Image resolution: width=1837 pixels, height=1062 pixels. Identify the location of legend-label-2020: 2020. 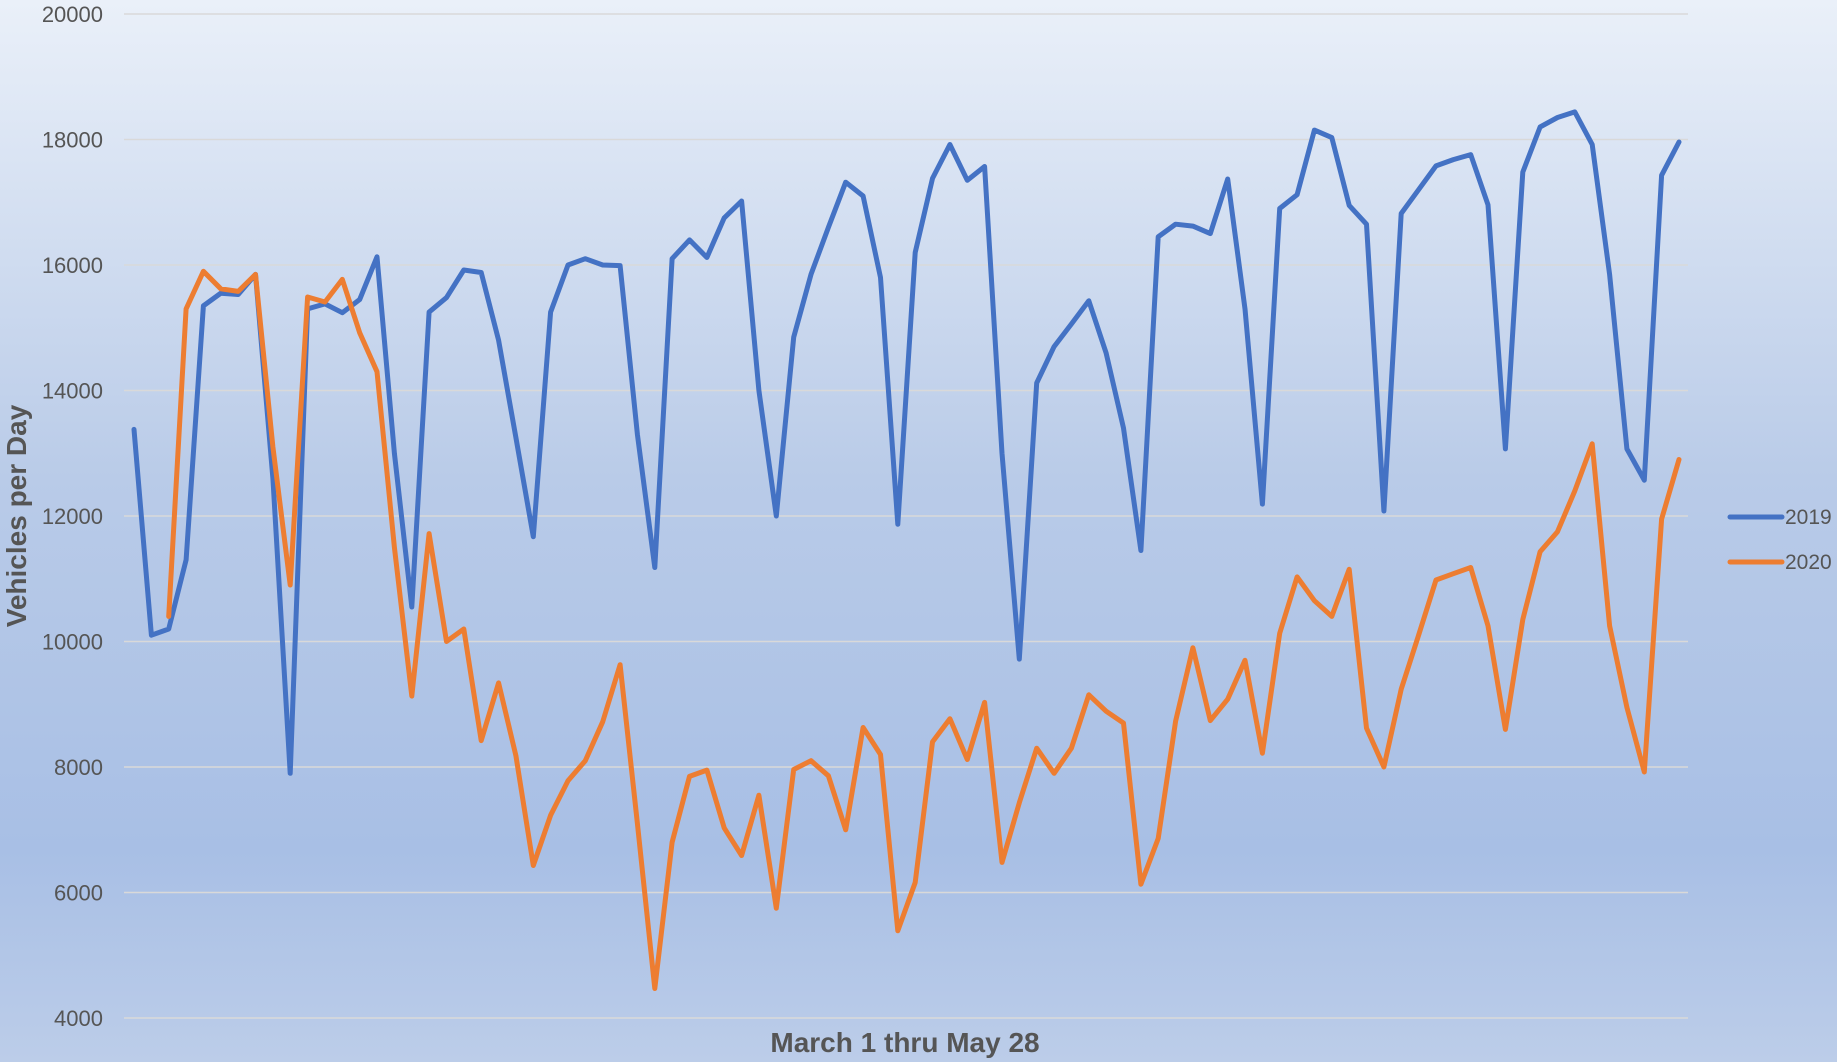
(1808, 562).